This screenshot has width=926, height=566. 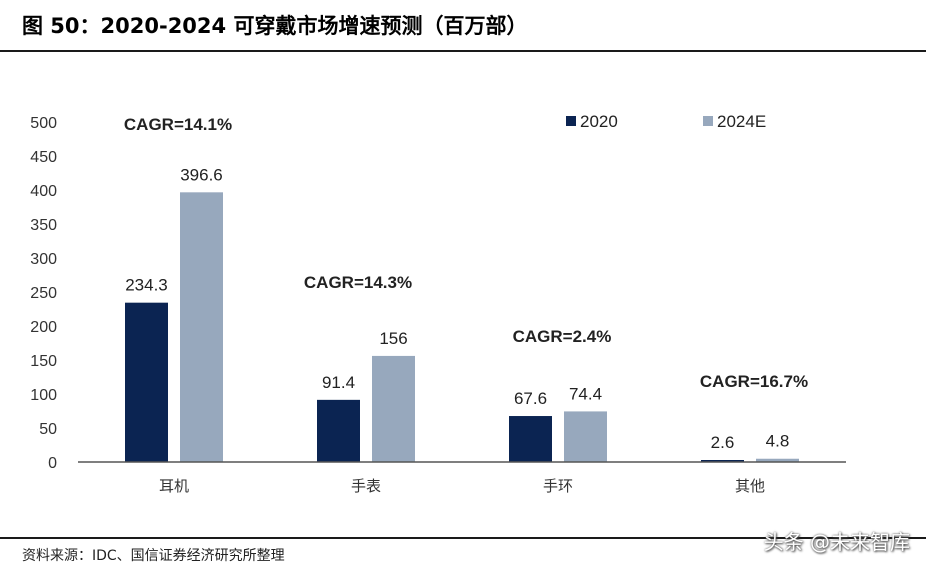 What do you see at coordinates (463, 538) in the screenshot?
I see `footer-rule` at bounding box center [463, 538].